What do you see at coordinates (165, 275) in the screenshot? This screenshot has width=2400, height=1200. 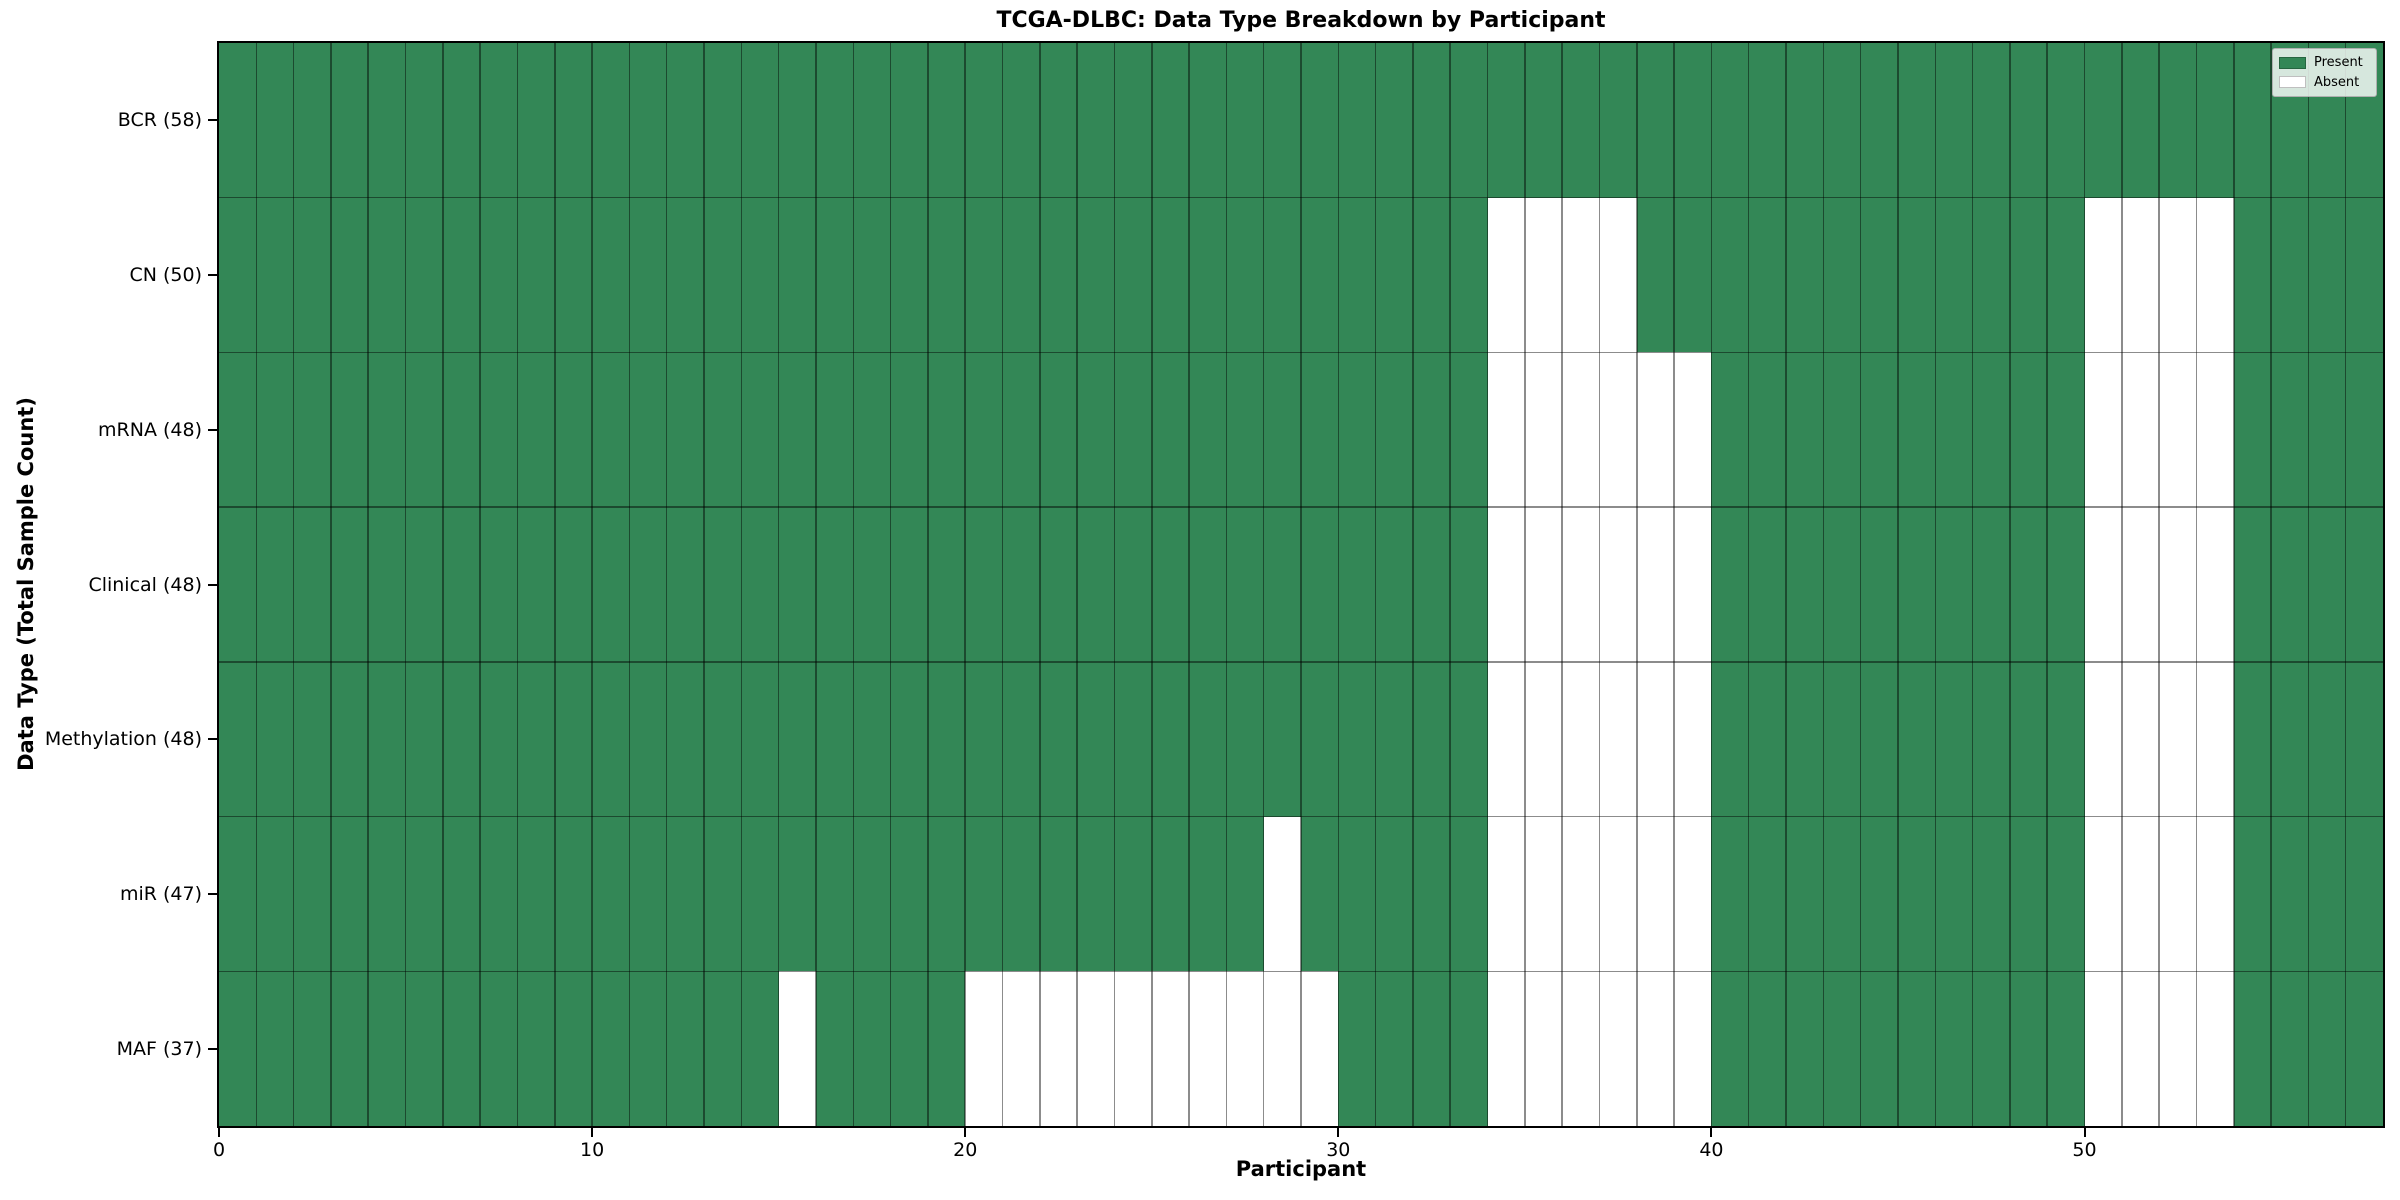 I see `y-tick-label: CN (50)` at bounding box center [165, 275].